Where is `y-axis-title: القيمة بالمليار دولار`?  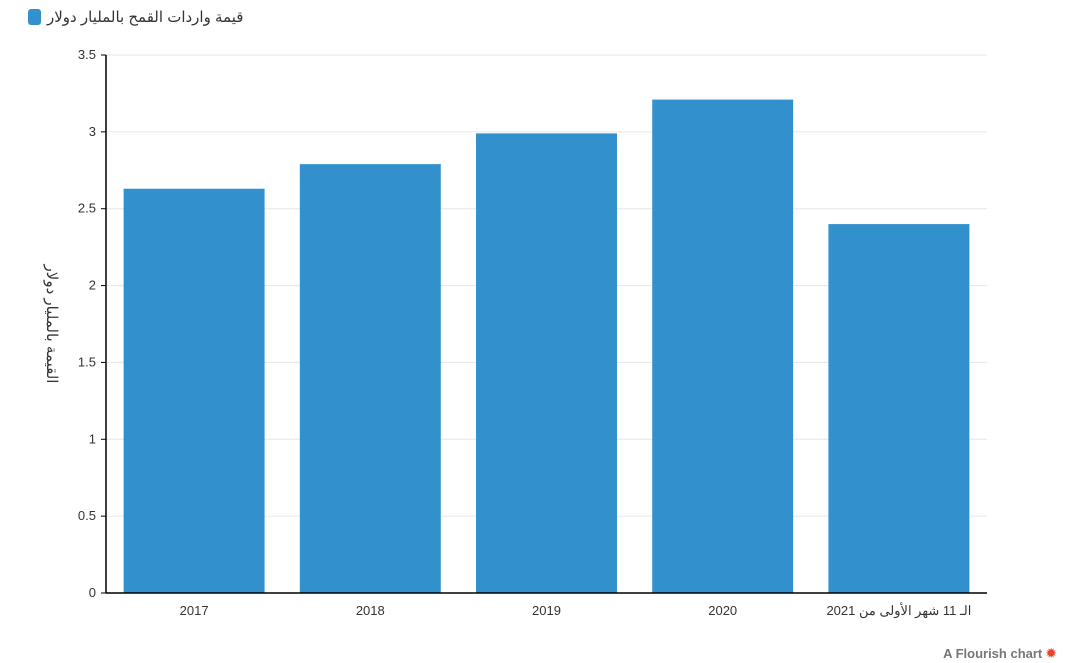 y-axis-title: القيمة بالمليار دولار is located at coordinates (51, 324).